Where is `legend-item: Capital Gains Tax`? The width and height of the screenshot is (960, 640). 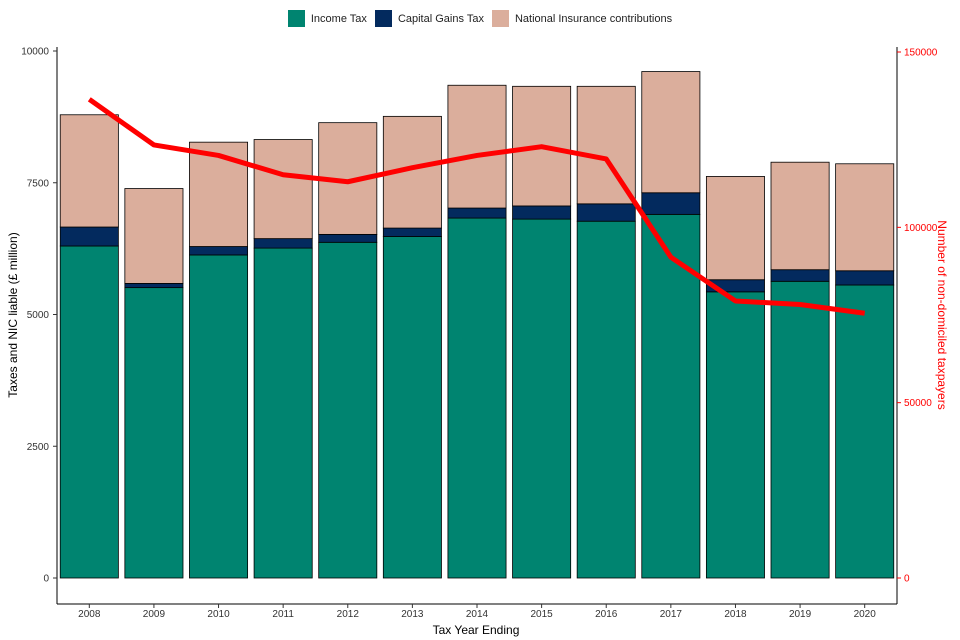
legend-item: Capital Gains Tax is located at coordinates (429, 18).